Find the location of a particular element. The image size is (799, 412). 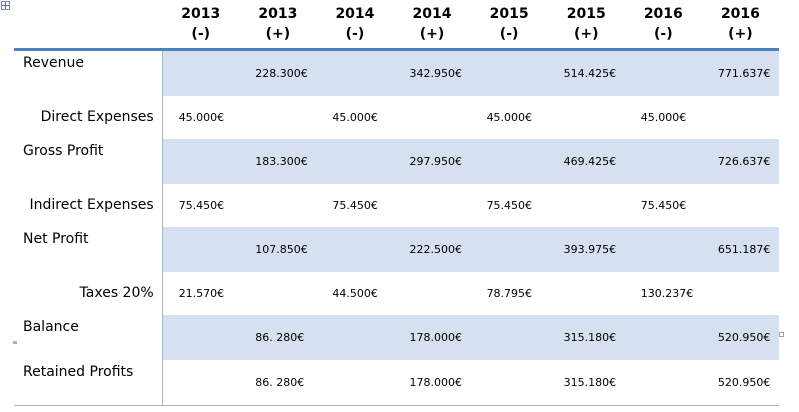

row-label: Revenue is located at coordinates (88, 72).